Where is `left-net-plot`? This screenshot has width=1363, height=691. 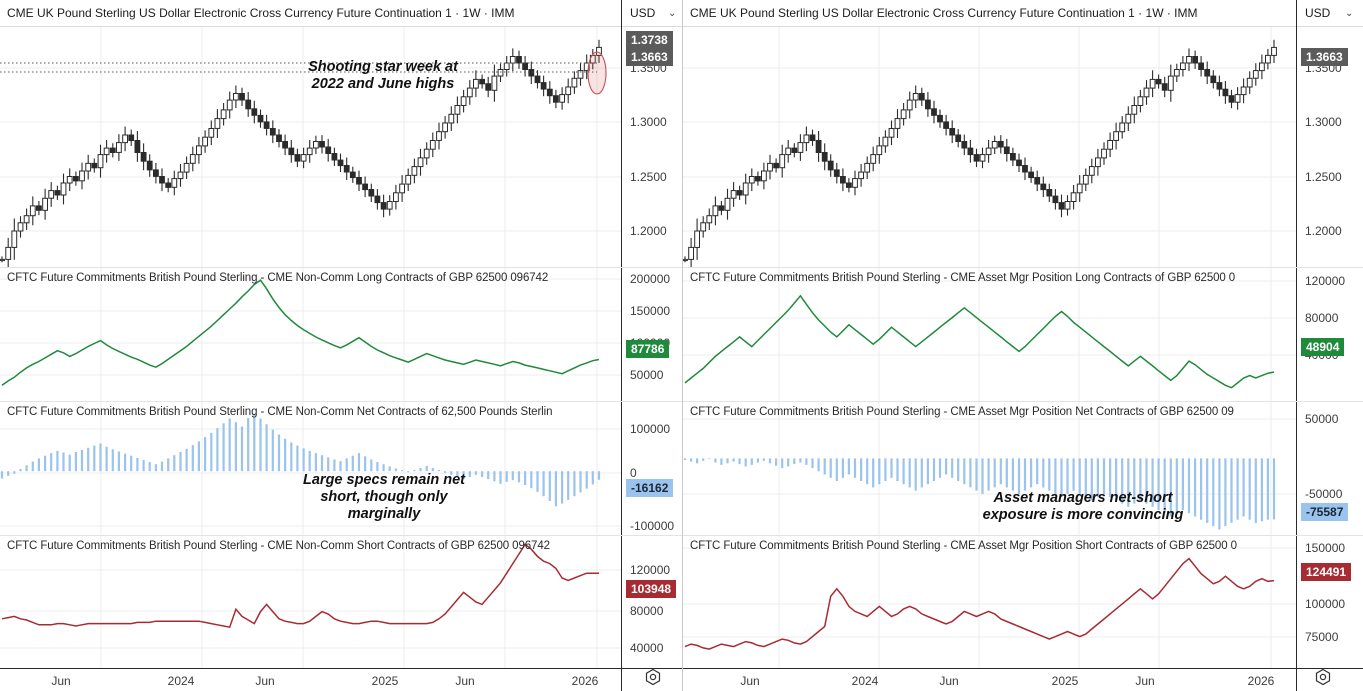
left-net-plot is located at coordinates (310, 468).